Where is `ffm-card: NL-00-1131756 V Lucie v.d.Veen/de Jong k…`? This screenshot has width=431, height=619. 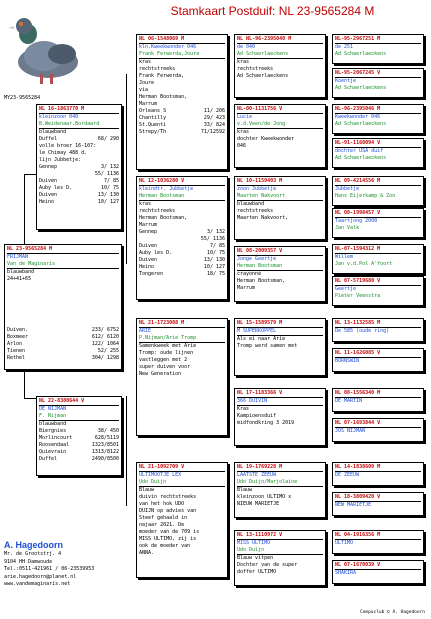 ffm-card: NL-00-1131756 V Lucie v.d.Veen/de Jong k… is located at coordinates (280, 136).